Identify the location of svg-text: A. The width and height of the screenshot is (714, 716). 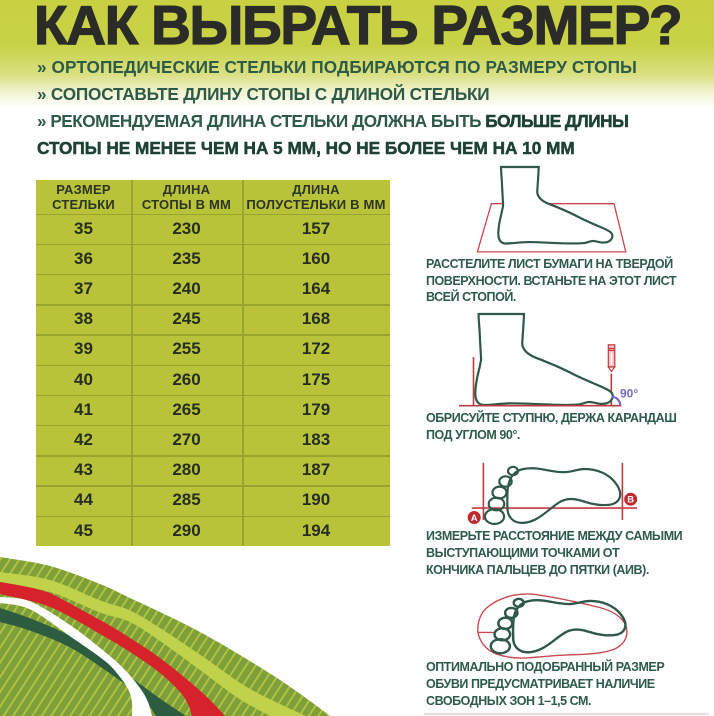
(474, 518).